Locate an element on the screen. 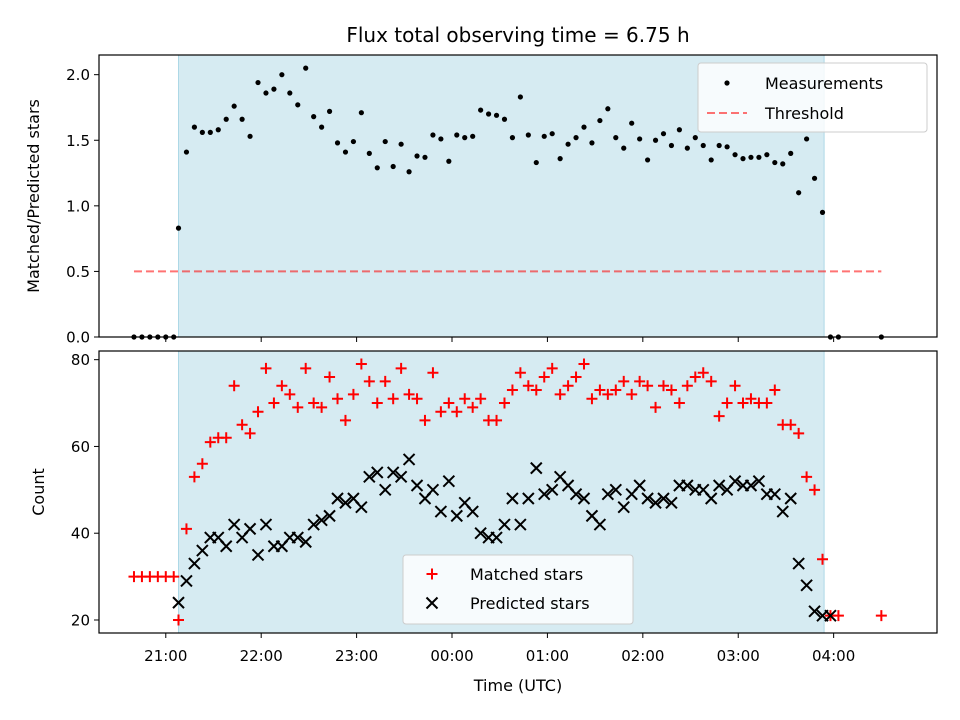  legend-threshold-label: Threshold is located at coordinates (804, 113).